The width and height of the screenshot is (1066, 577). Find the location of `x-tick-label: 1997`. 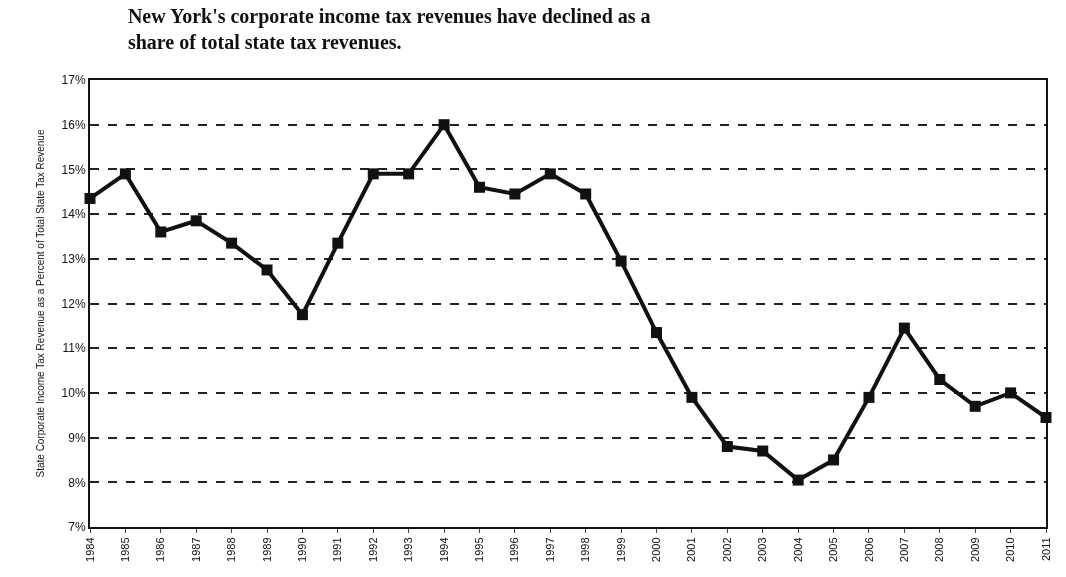

x-tick-label: 1997 is located at coordinates (549, 549).